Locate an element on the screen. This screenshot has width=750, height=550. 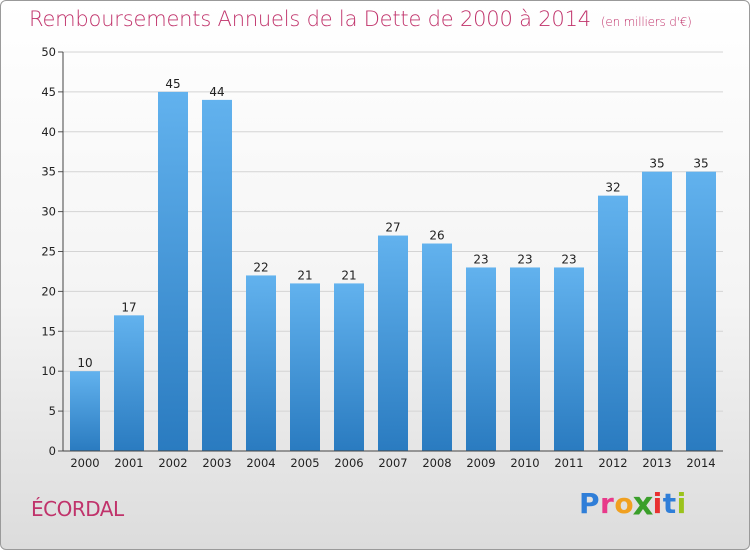
y-tick-label: 30 is located at coordinates (48, 212).